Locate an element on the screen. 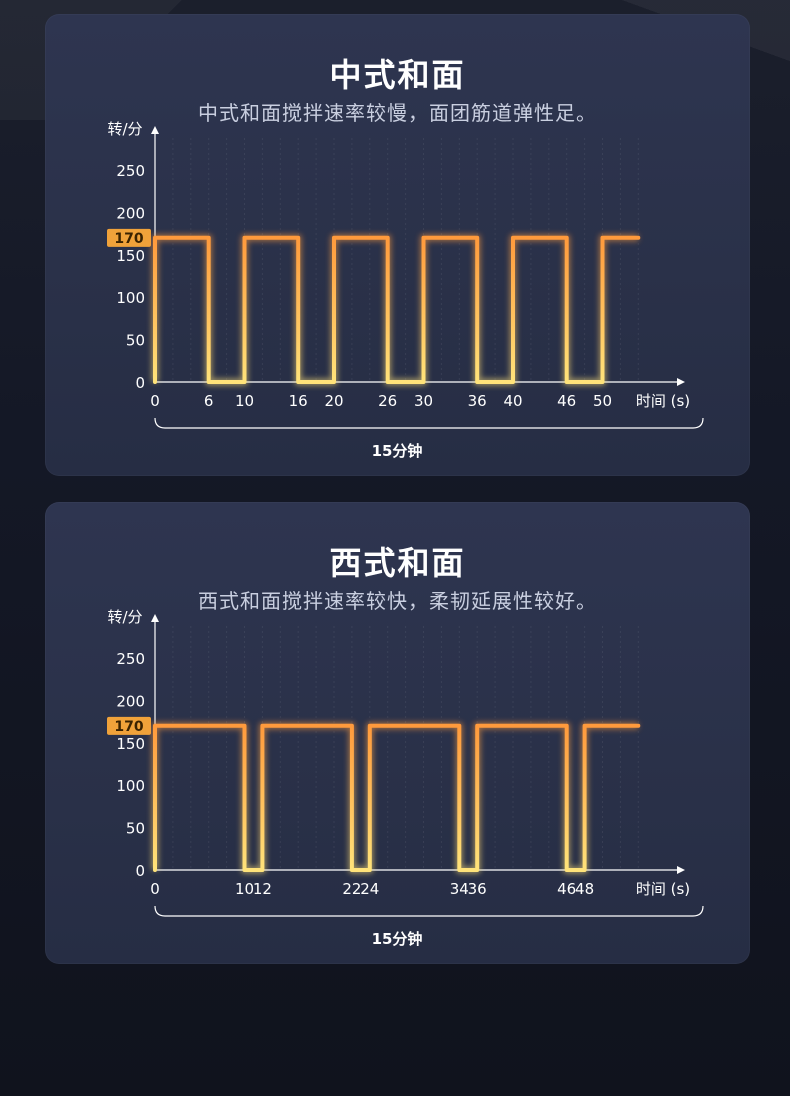 The image size is (790, 1096). card-title: 西式和面 is located at coordinates (397, 563).